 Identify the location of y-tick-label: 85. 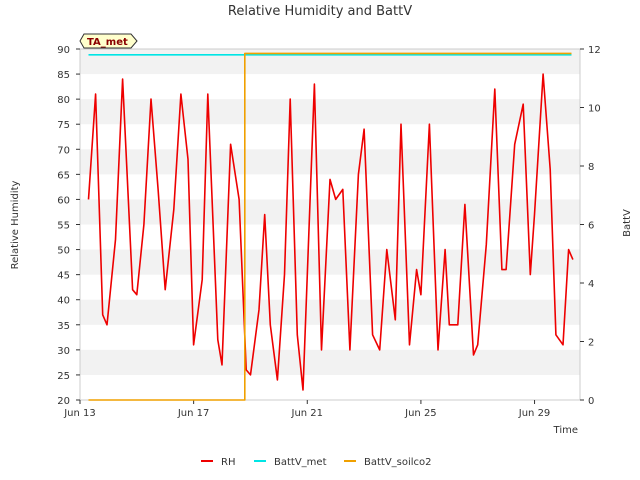
(63, 75).